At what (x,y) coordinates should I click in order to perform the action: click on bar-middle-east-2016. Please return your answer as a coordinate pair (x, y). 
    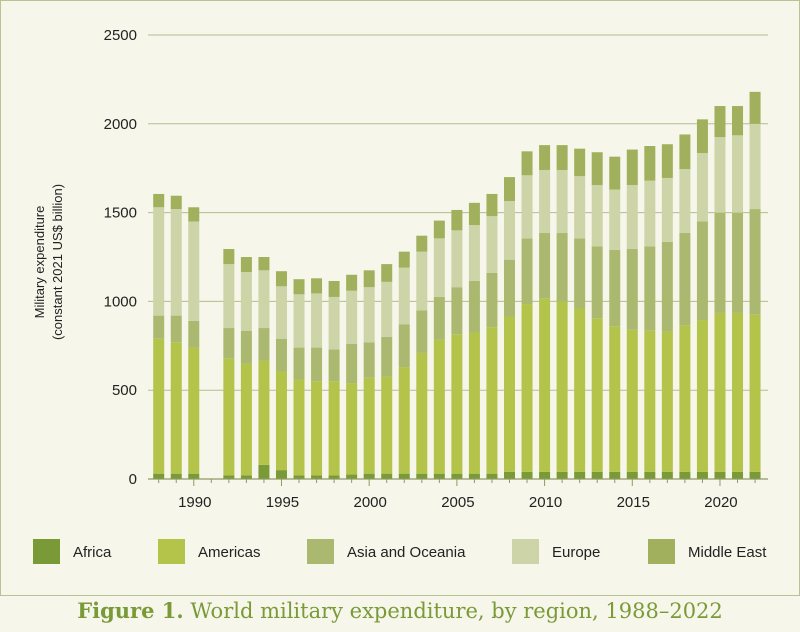
    Looking at the image, I should click on (650, 163).